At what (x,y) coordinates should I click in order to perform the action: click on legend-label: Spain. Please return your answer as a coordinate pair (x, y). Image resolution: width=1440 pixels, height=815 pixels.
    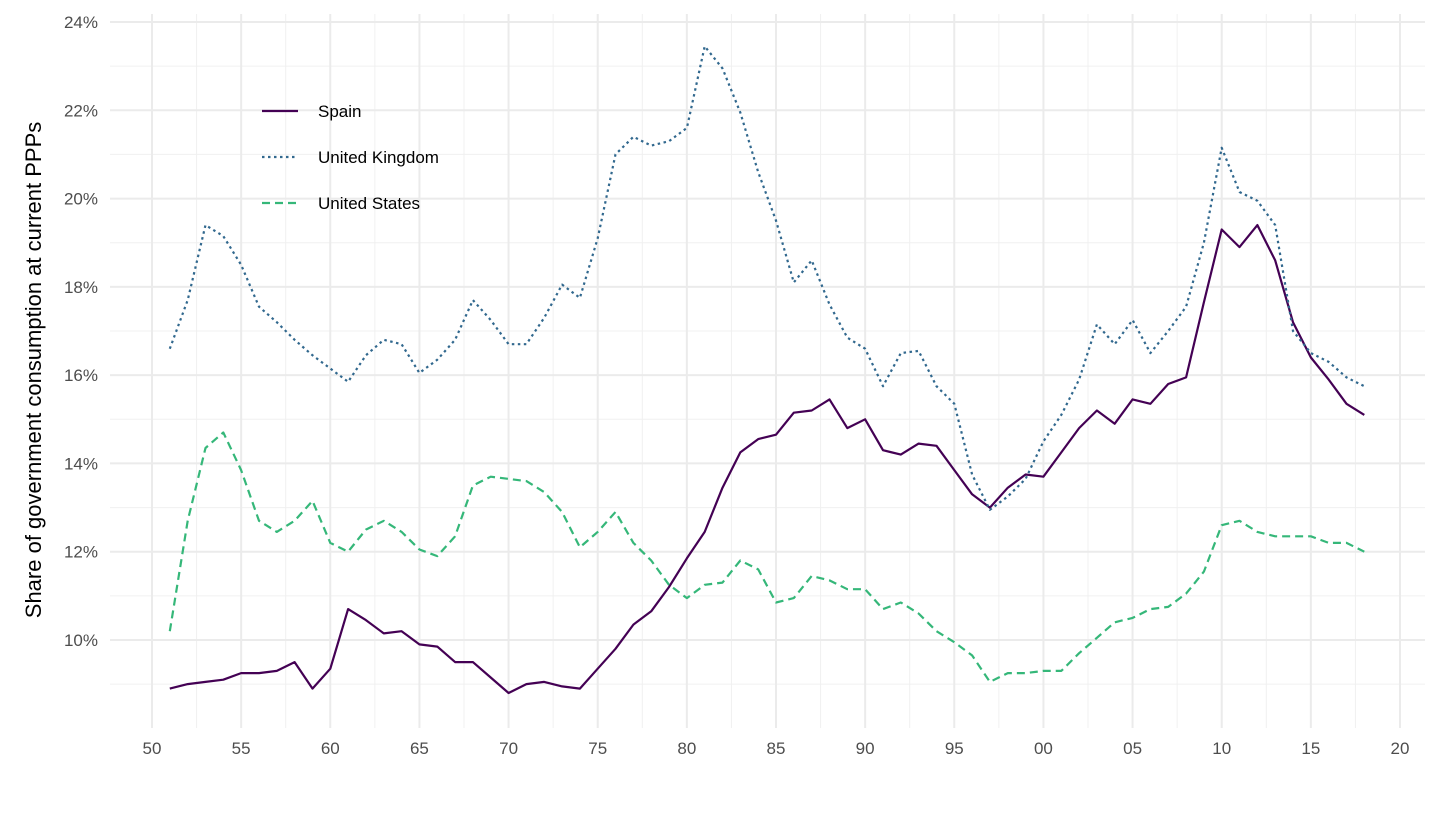
    Looking at the image, I should click on (339, 111).